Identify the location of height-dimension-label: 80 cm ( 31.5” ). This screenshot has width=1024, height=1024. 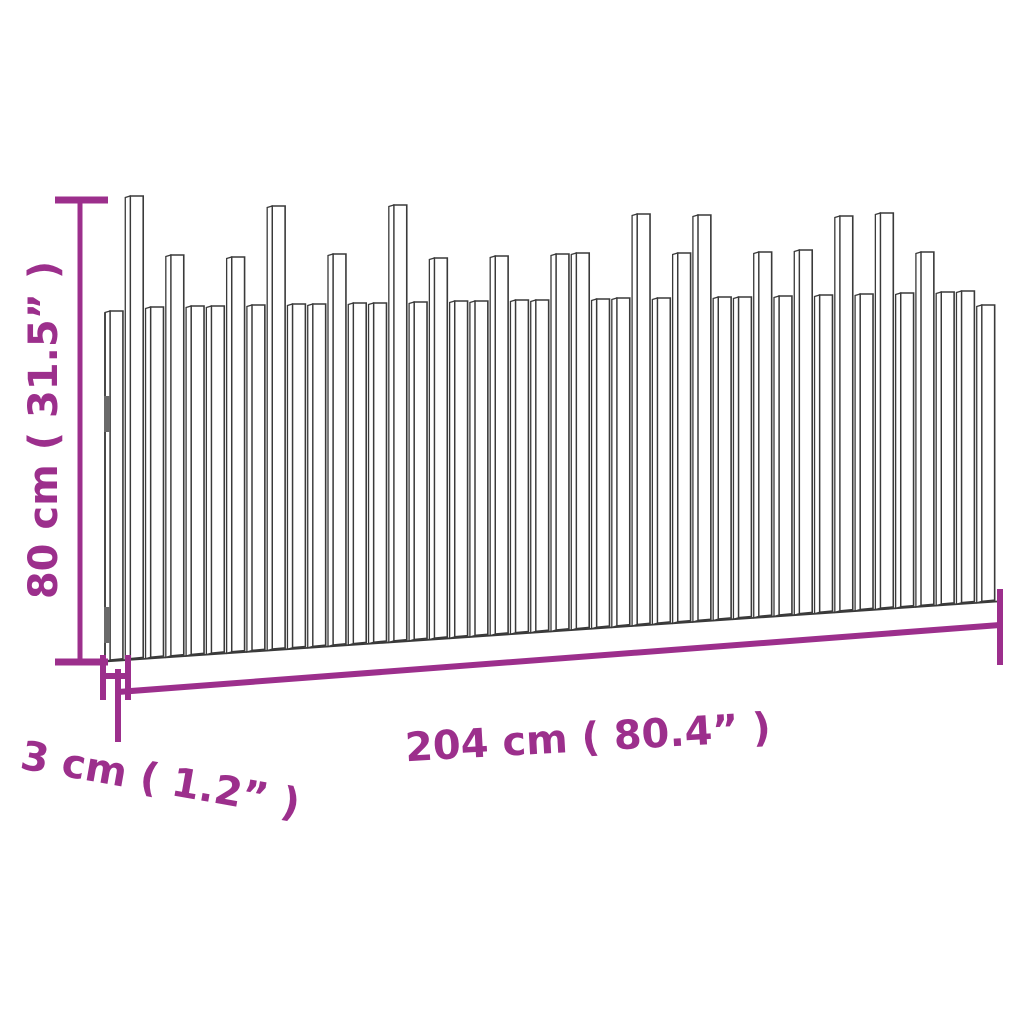
(44, 430).